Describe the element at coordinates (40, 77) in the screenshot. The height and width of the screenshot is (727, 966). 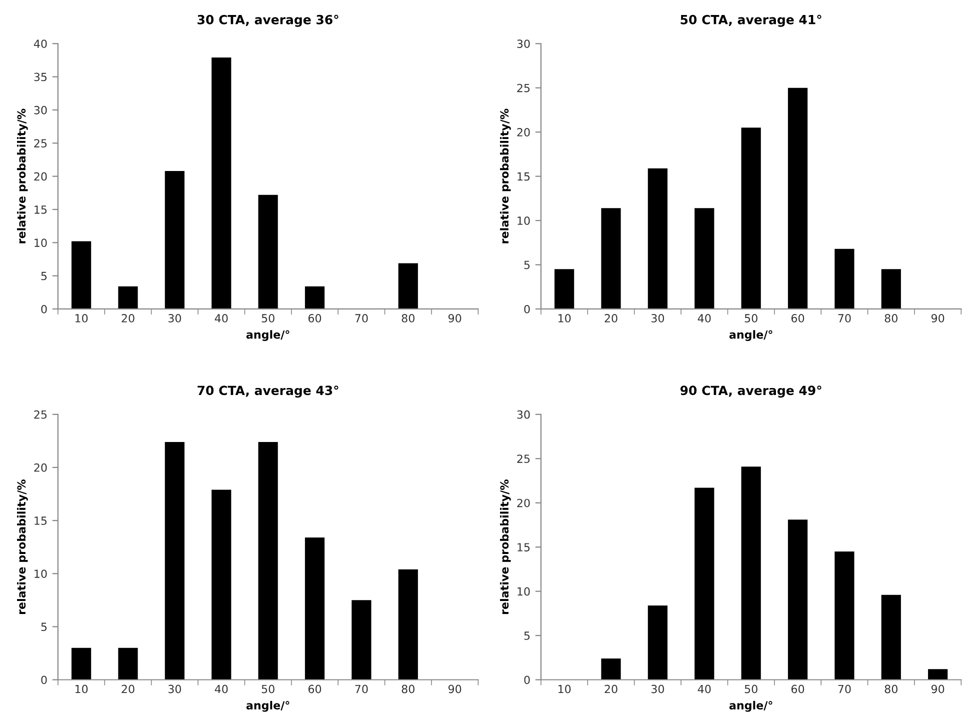
I see `y-tick-label: 35` at that location.